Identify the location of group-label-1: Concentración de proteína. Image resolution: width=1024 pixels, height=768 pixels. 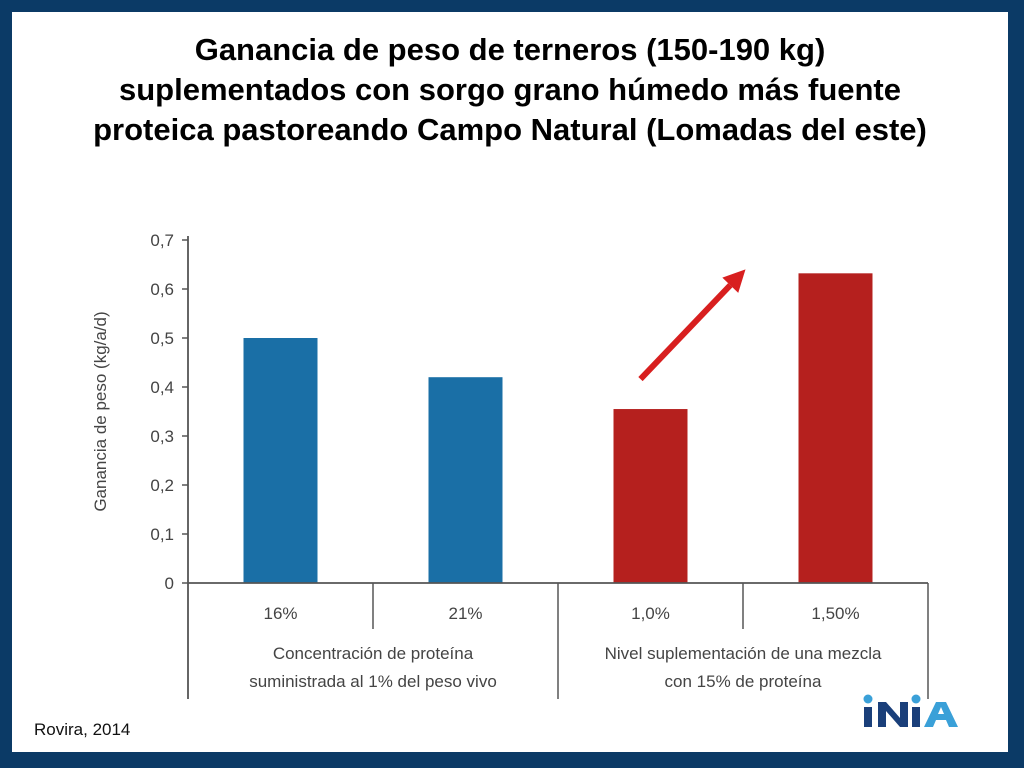
(373, 653).